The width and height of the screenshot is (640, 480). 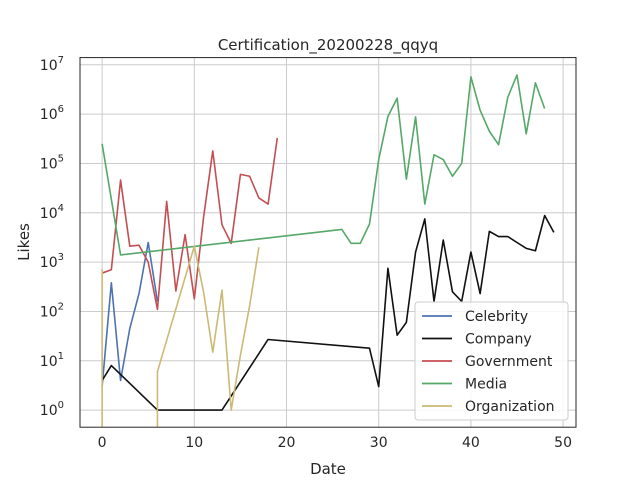 I want to click on series-line-government, so click(x=190, y=224).